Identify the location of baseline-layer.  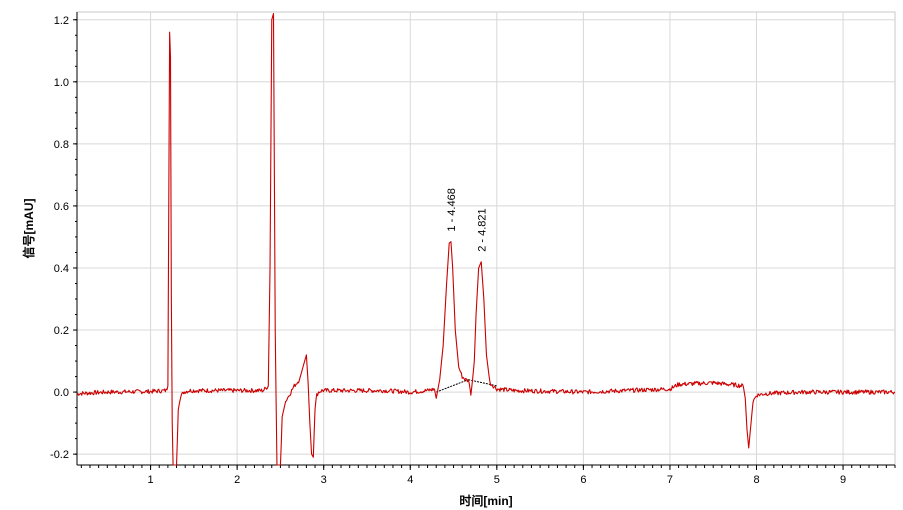
(466, 386).